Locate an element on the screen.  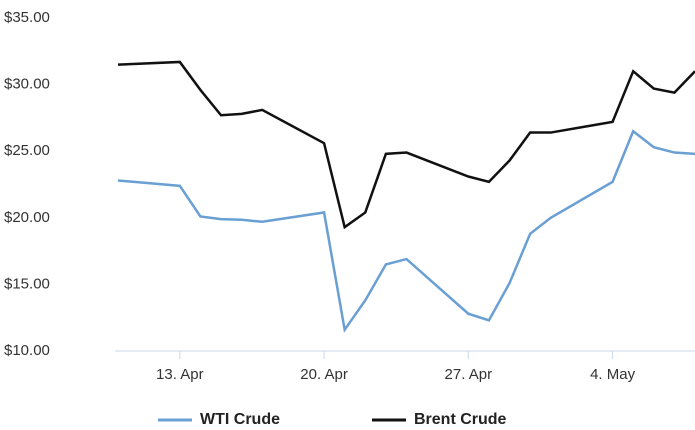
x-tick-label: 4. May is located at coordinates (613, 374).